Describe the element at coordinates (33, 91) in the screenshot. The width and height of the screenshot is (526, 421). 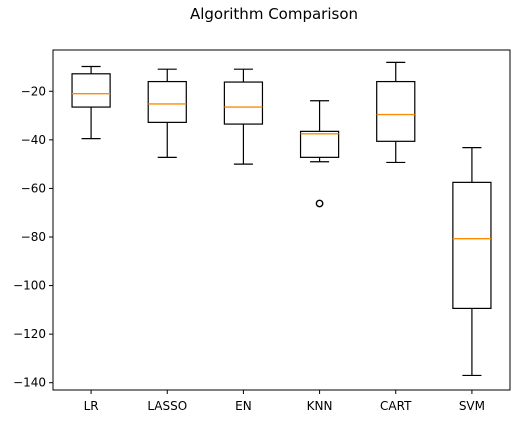
I see `y-tick-label: −20` at that location.